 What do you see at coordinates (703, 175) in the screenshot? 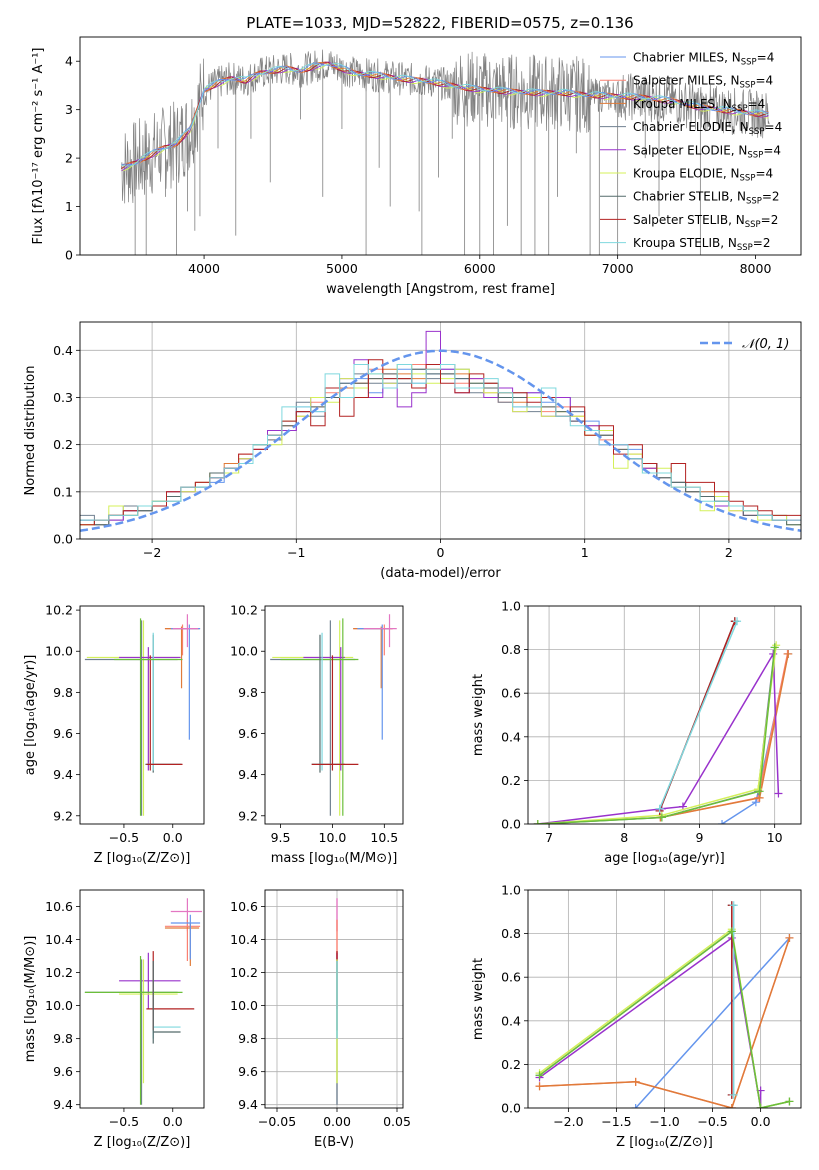
I see `legend-label: Kroupa ELODIE, NSSP=4` at bounding box center [703, 175].